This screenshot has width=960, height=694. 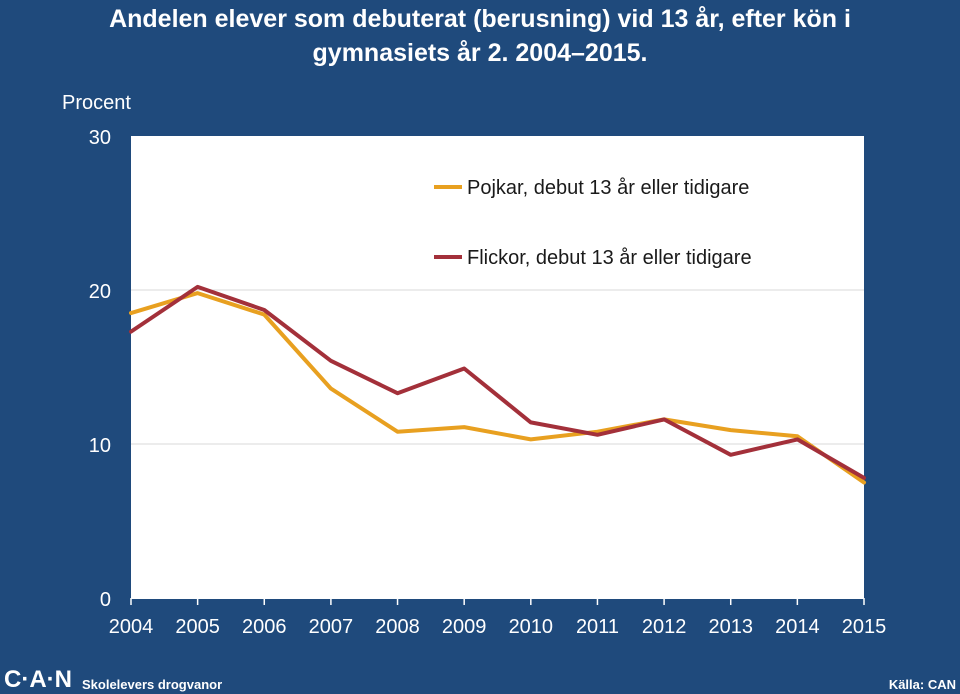 I want to click on x-tick-label: 2004, so click(x=131, y=627).